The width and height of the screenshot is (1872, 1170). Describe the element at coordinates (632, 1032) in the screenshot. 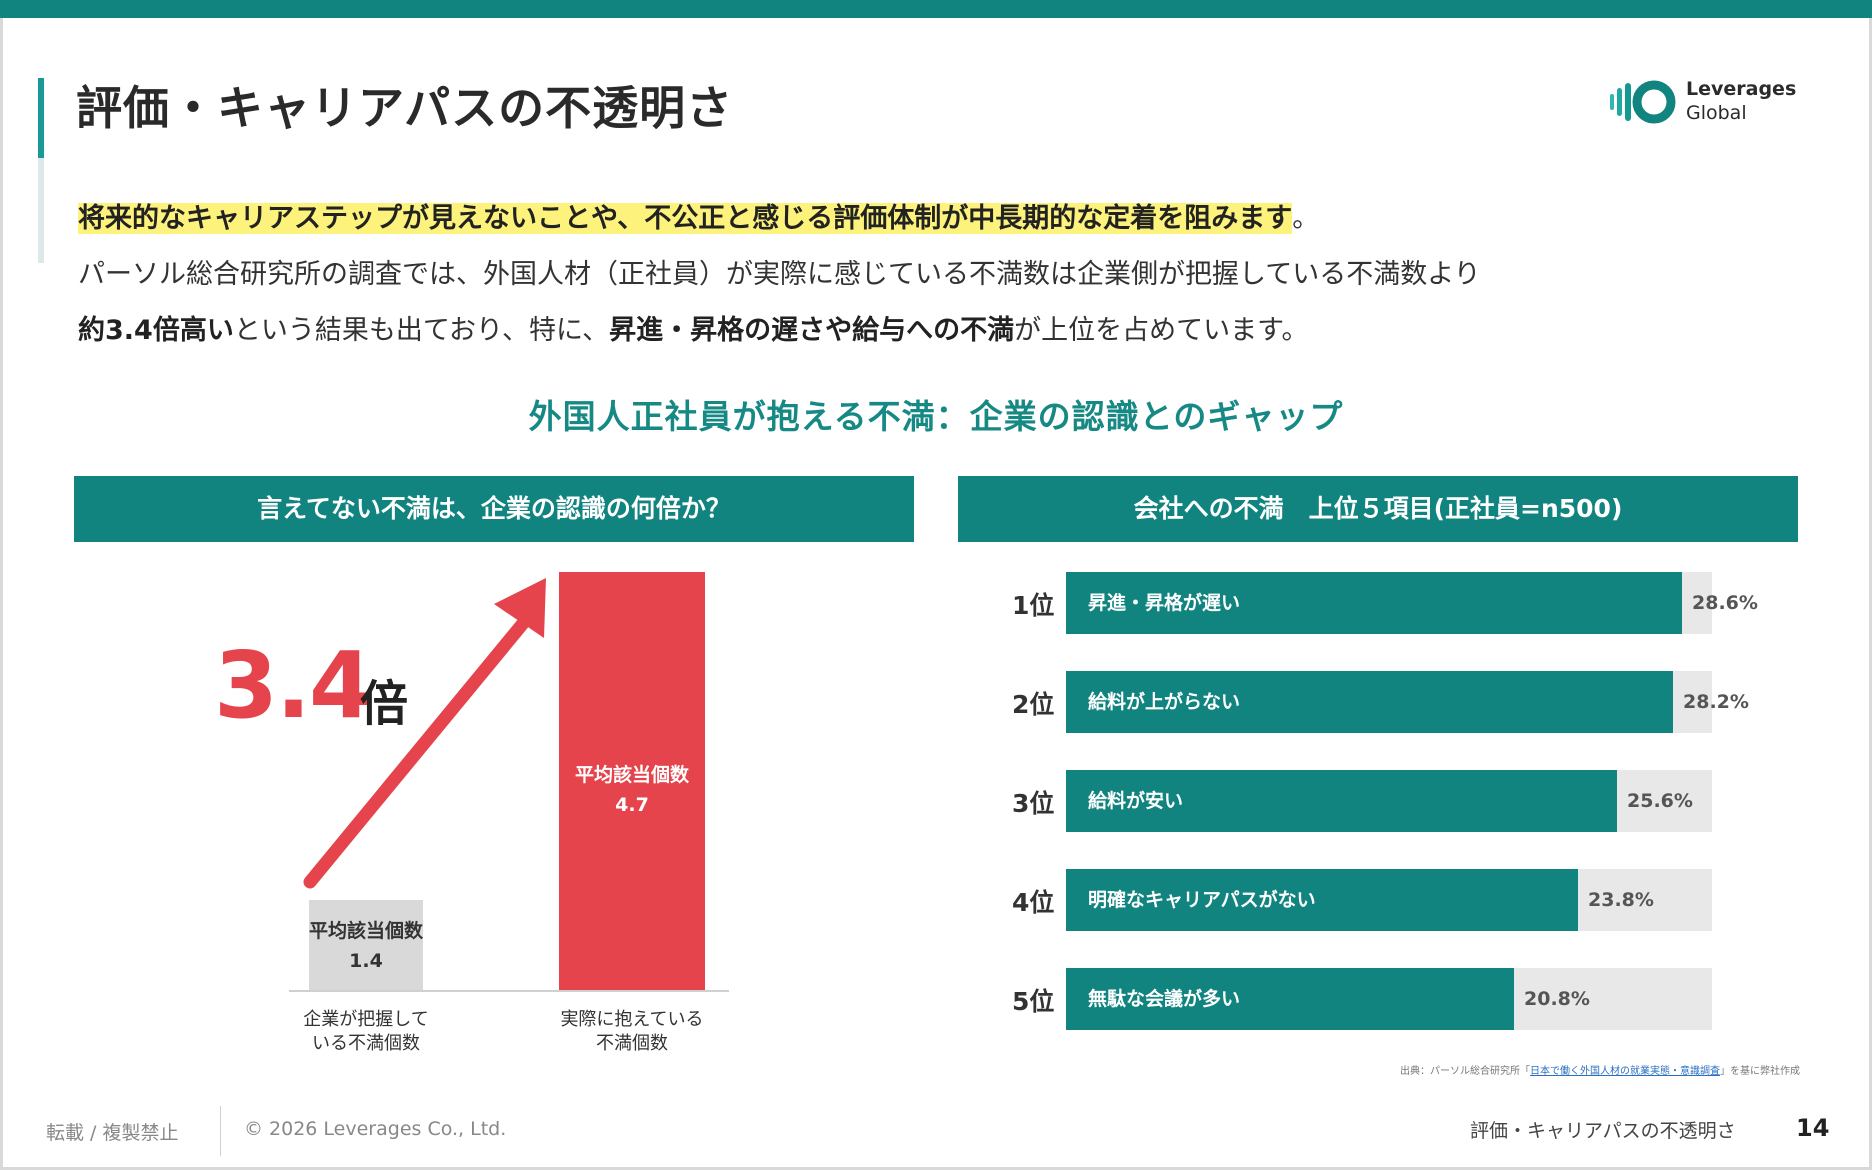

I see `x-category-label: 実際に抱えている 不満個数` at that location.